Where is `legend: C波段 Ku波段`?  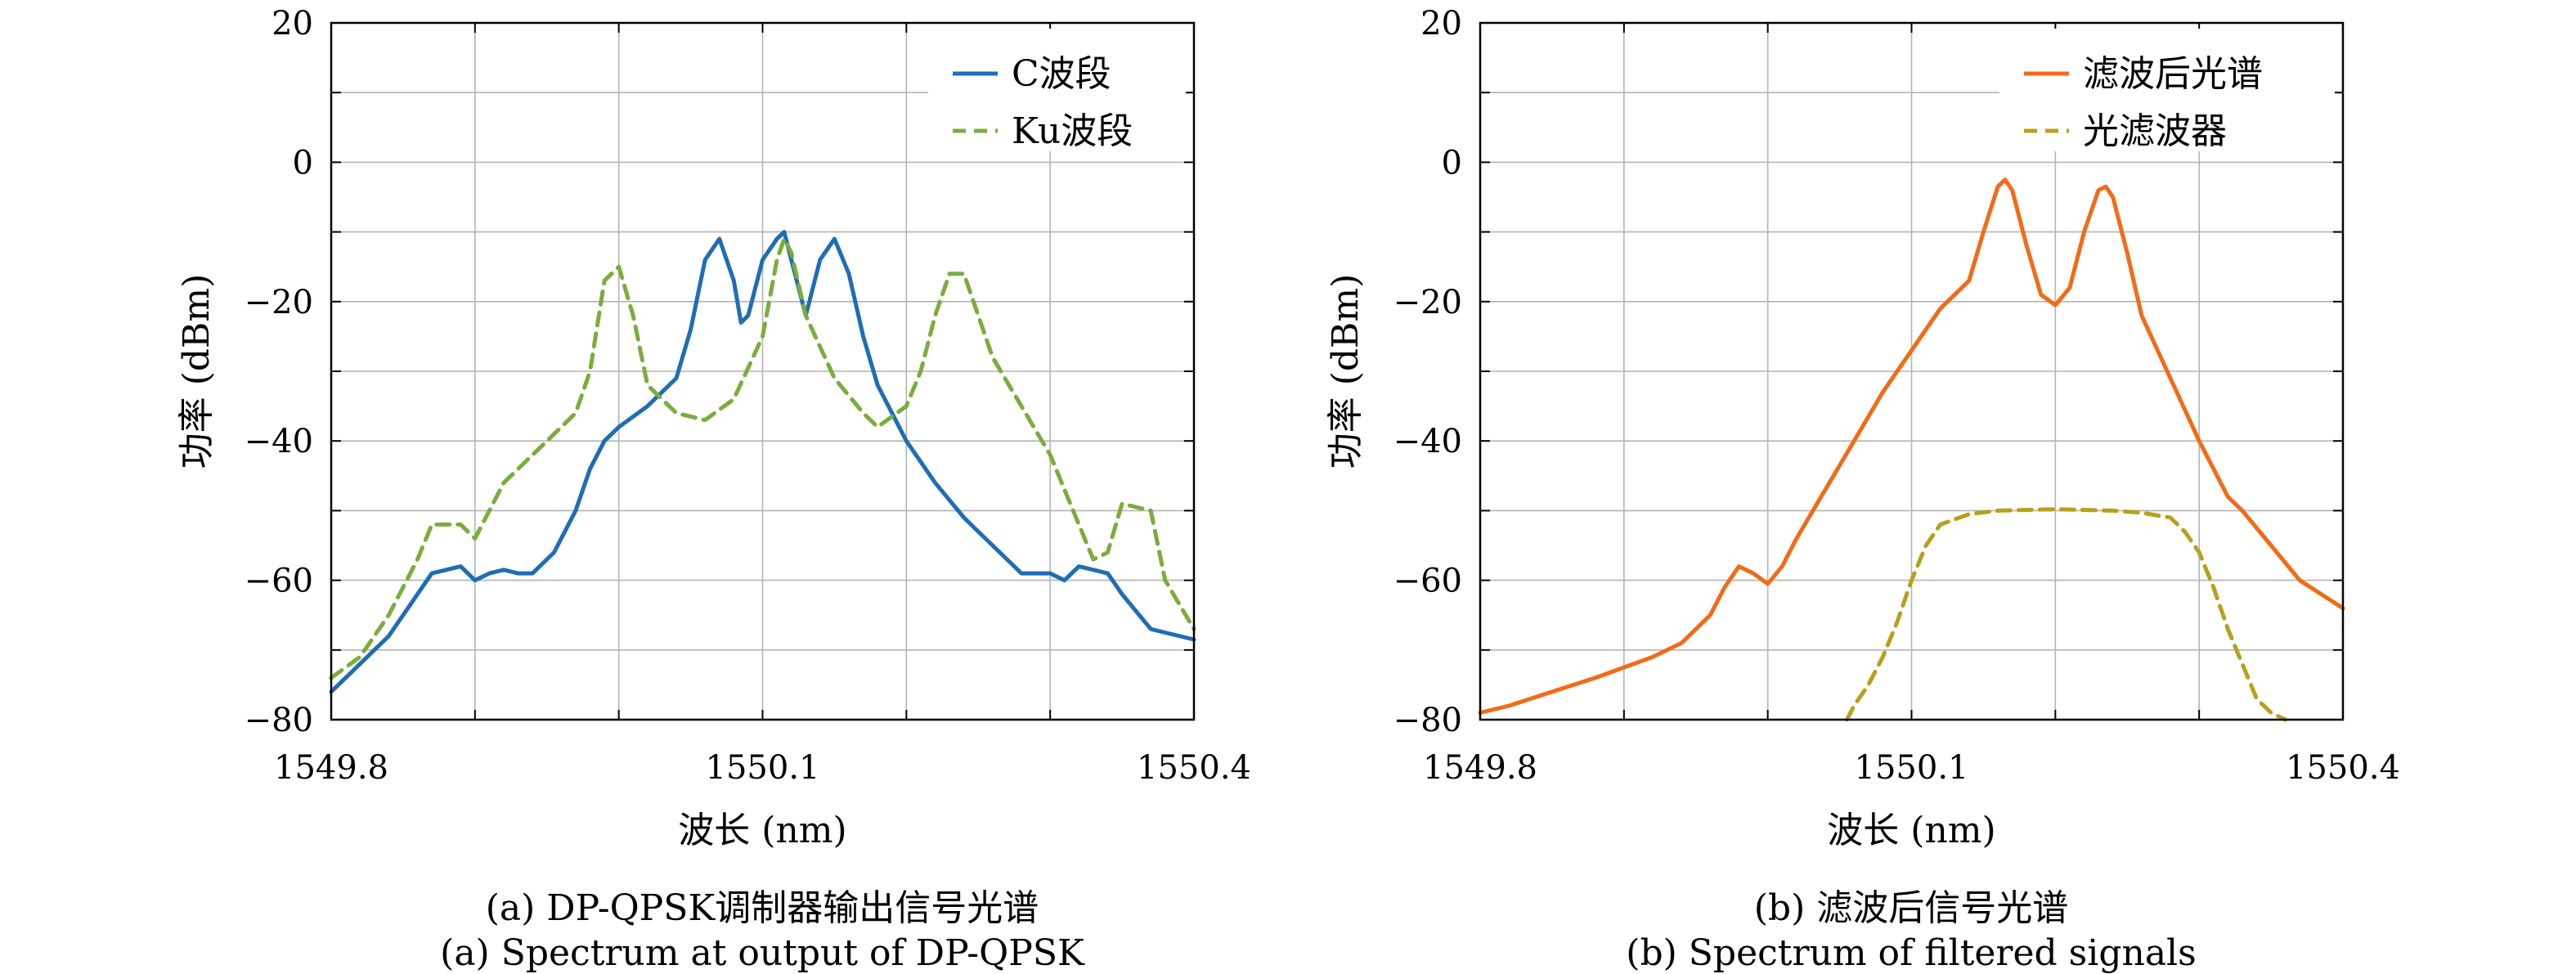 legend: C波段 Ku波段 is located at coordinates (1057, 91).